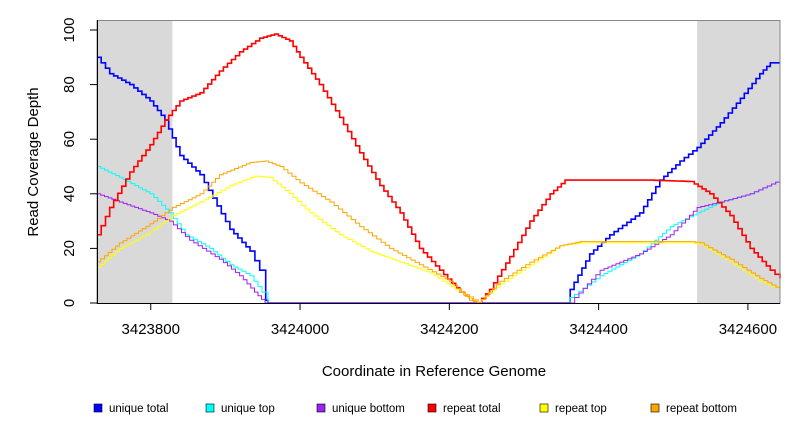  I want to click on legend-label: unique bottom, so click(368, 409).